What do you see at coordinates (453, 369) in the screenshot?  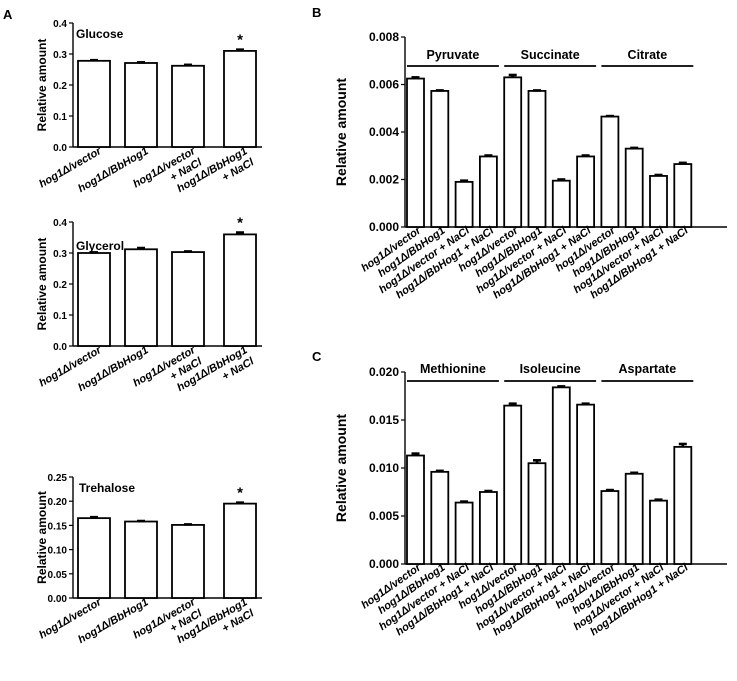 I see `group-label: Methionine` at bounding box center [453, 369].